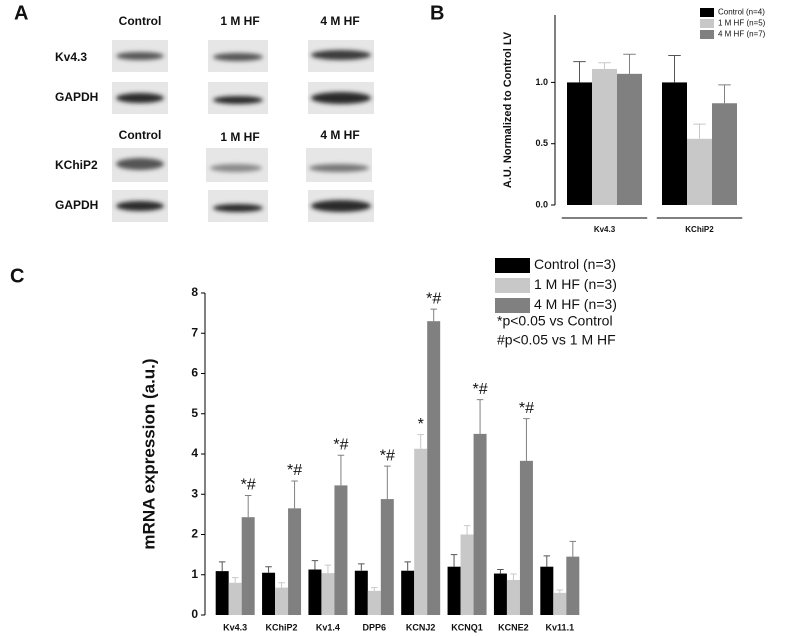  I want to click on blot-row: KChiP2, so click(76, 165).